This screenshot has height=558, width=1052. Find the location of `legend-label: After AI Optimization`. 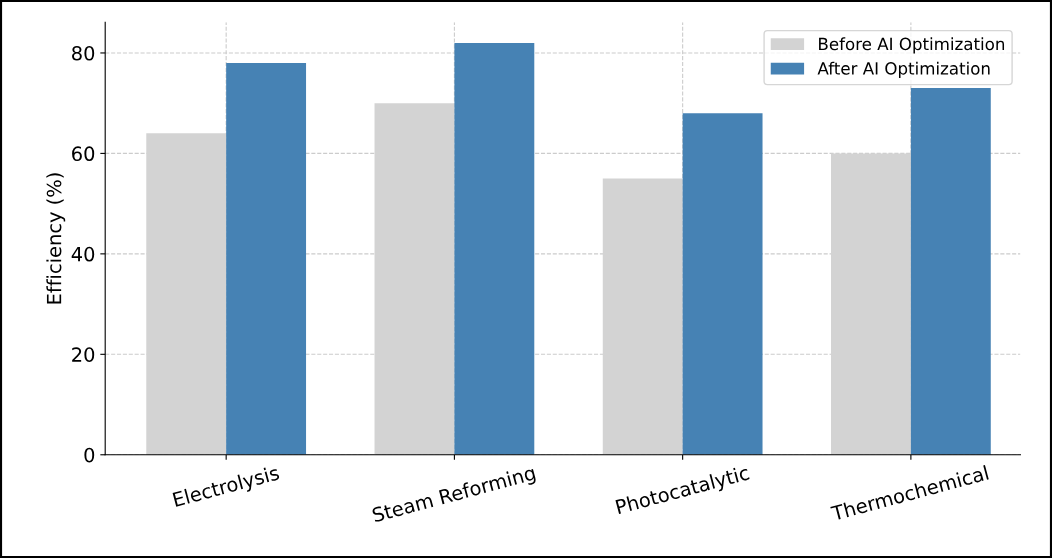

legend-label: After AI Optimization is located at coordinates (903, 69).